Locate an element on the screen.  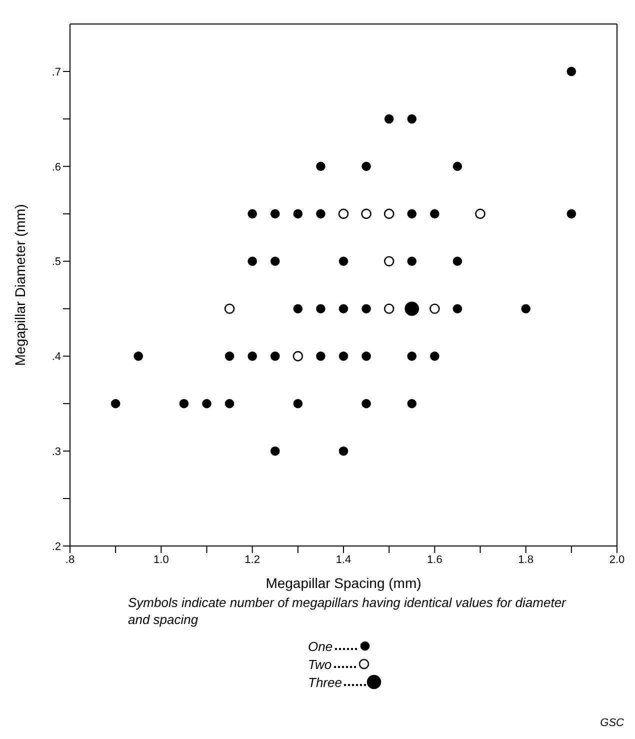
x-tick-label: .8 is located at coordinates (70, 560).